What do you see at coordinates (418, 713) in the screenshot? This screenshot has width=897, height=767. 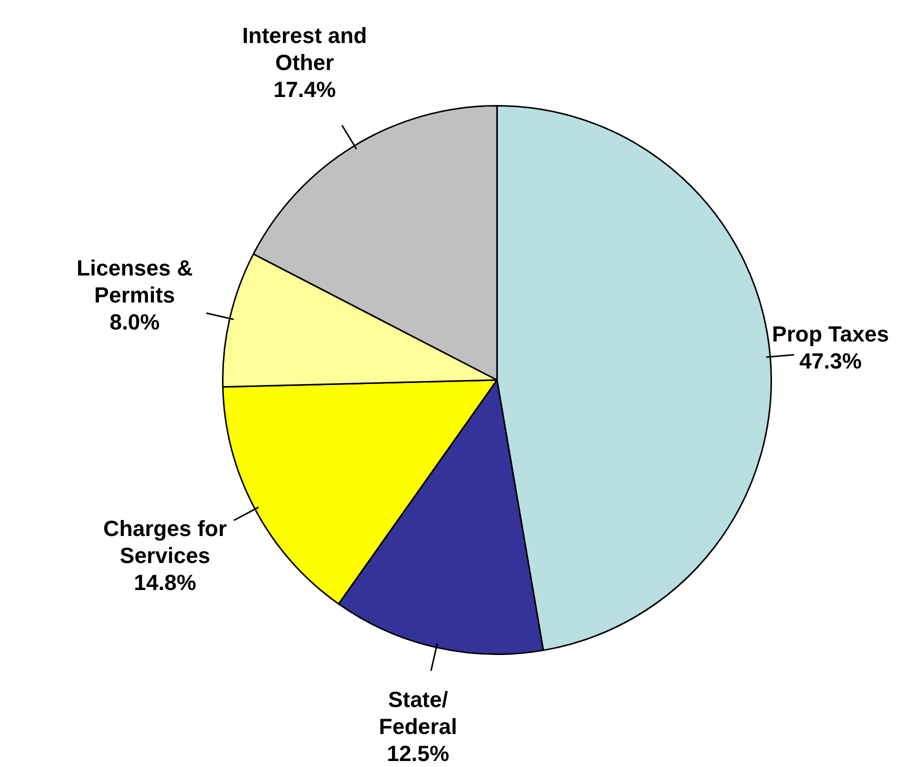 I see `slice-label: State/Federal` at bounding box center [418, 713].